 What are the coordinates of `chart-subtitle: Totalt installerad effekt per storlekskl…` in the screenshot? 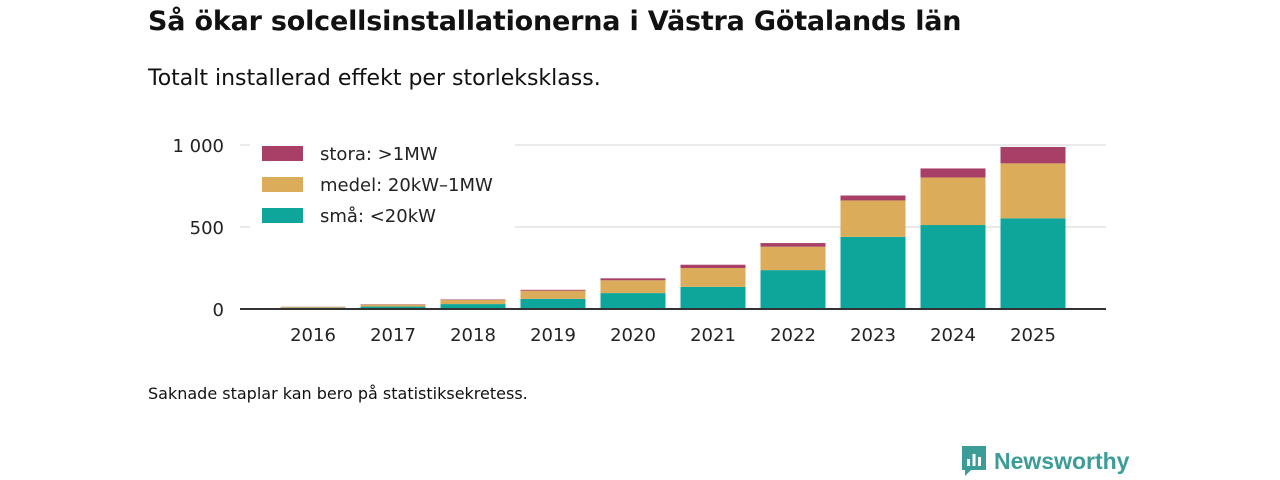 It's located at (374, 78).